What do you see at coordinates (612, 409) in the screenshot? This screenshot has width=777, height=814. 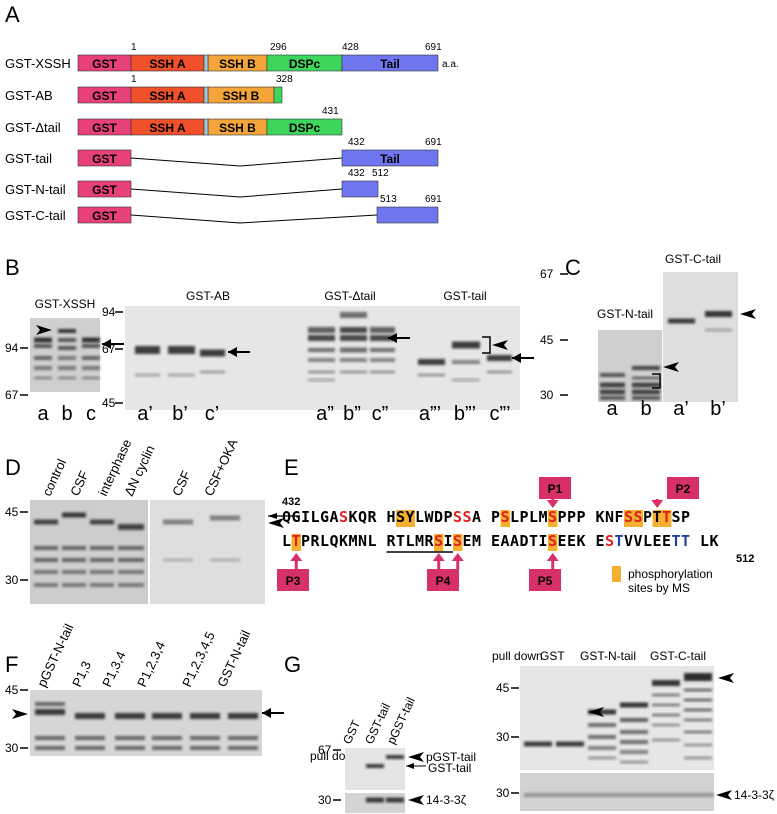 I see `lane-label: a` at bounding box center [612, 409].